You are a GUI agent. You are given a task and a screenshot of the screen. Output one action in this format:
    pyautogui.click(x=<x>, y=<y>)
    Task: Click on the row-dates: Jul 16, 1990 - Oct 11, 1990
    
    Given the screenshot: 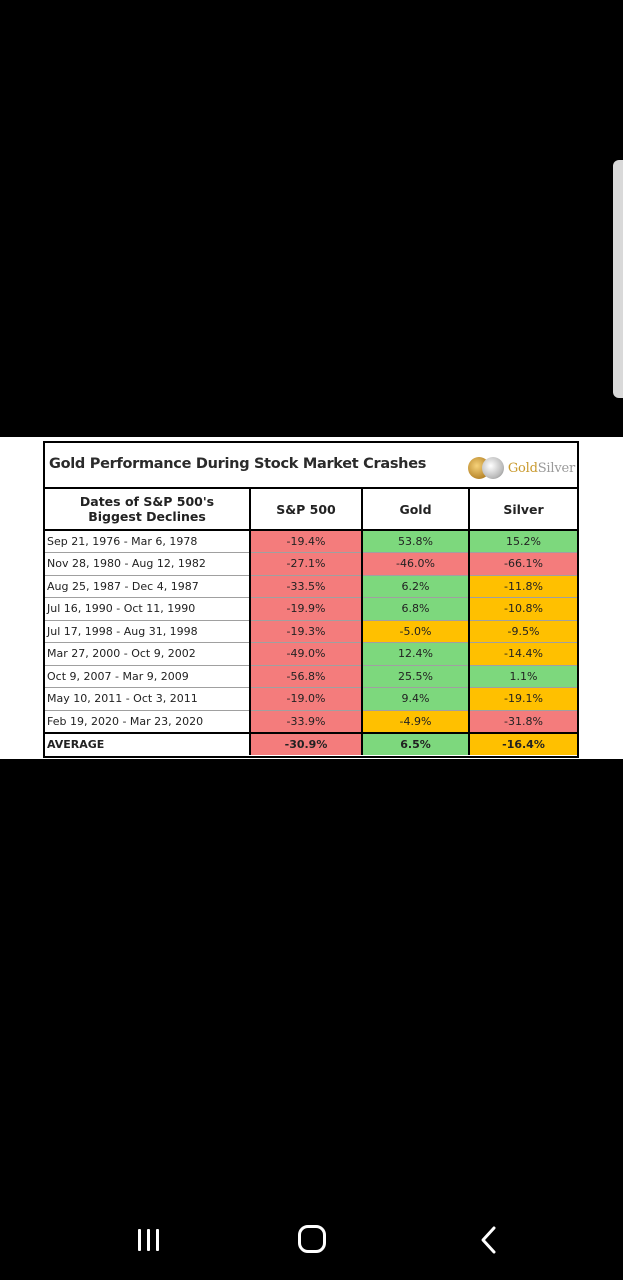 What is the action you would take?
    pyautogui.click(x=148, y=609)
    